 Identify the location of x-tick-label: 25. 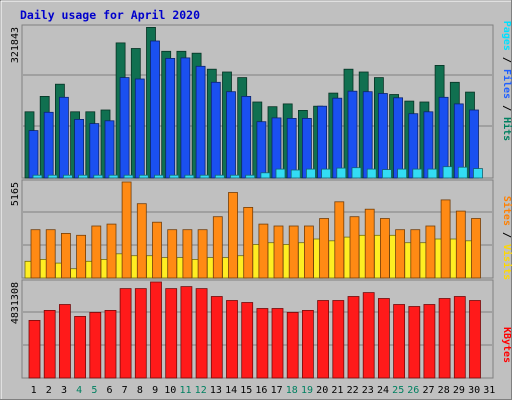
(398, 390).